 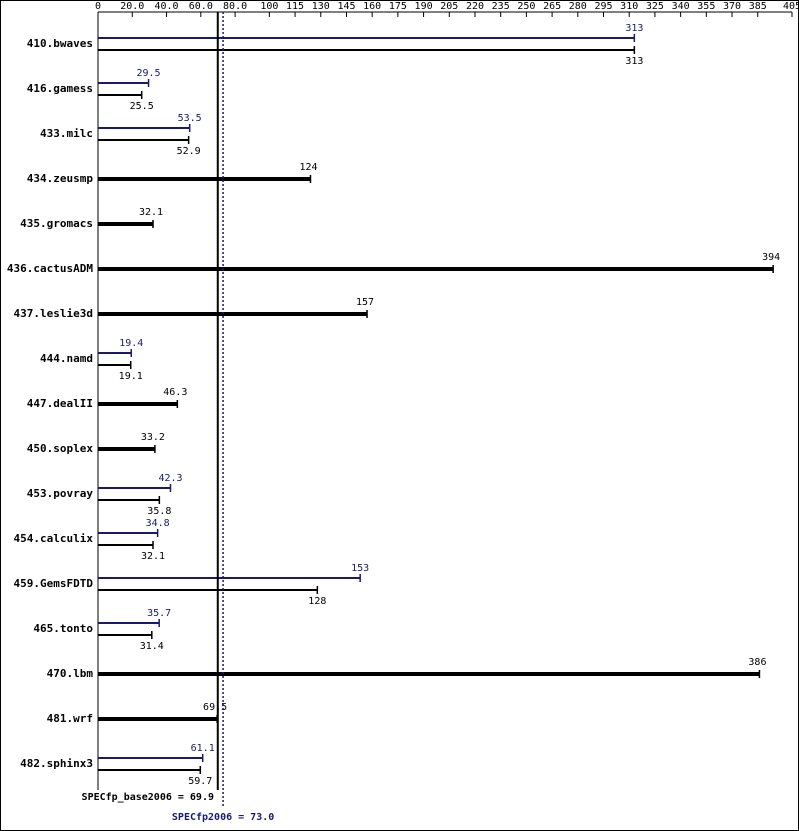 I want to click on category-label: 450.soplex, so click(x=60, y=448).